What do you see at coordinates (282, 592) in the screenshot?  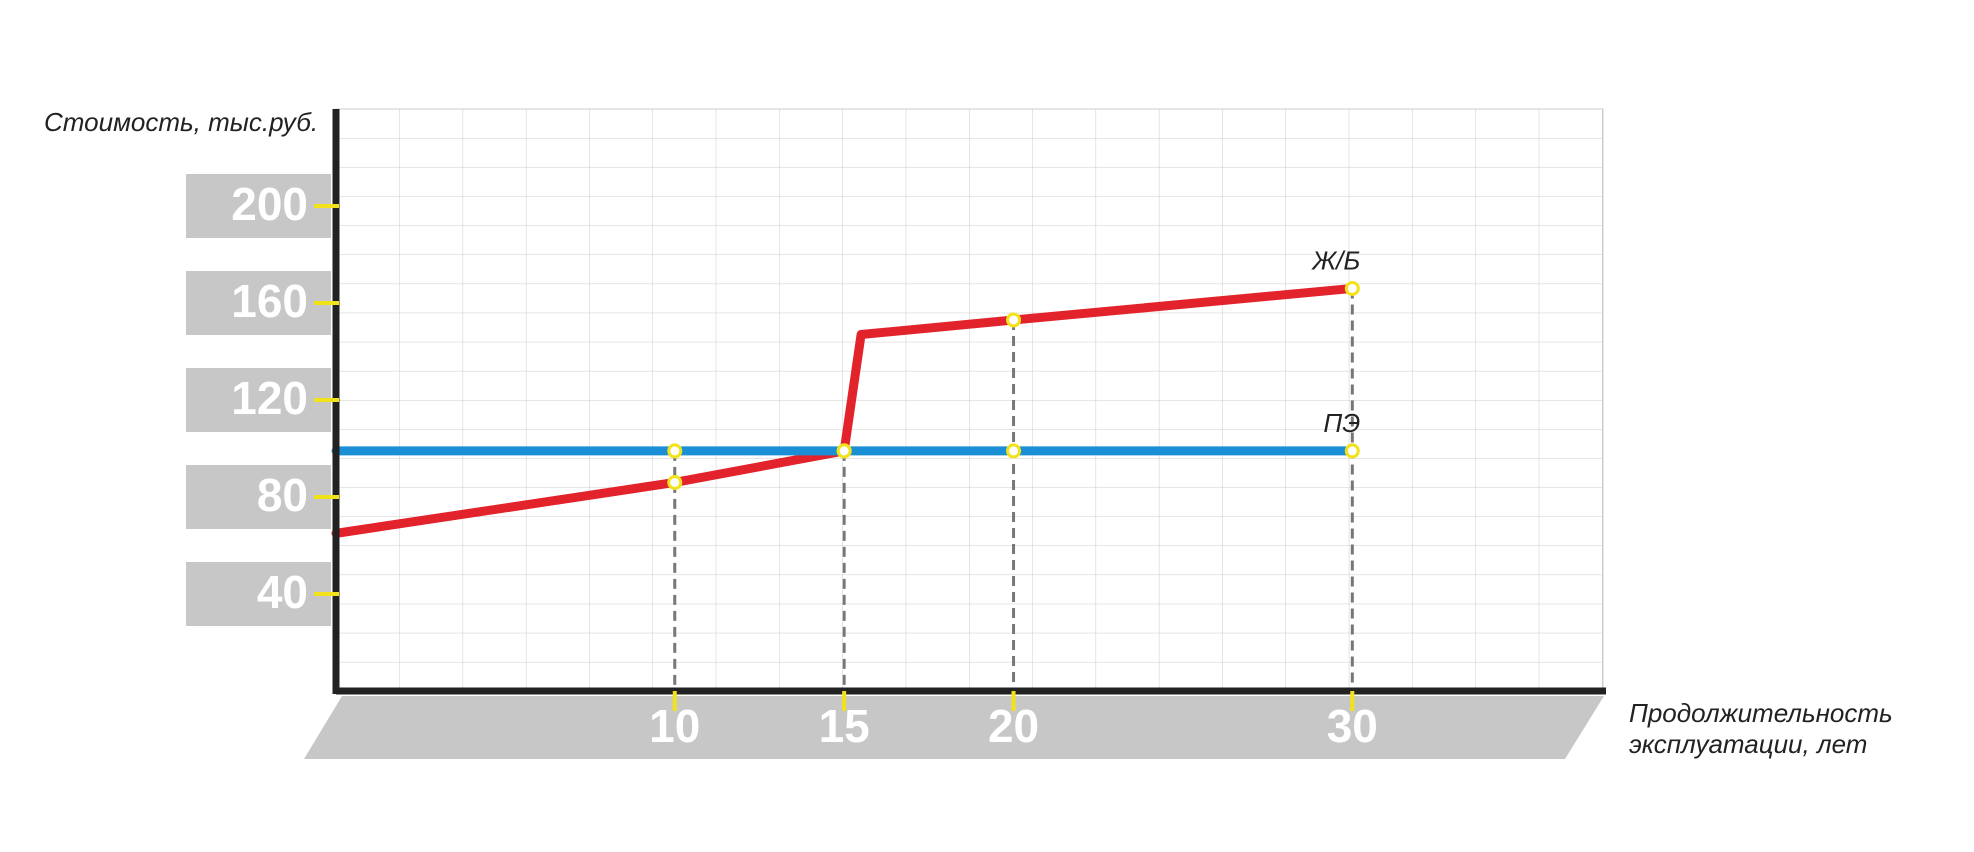 I see `y-tick-label: 40` at bounding box center [282, 592].